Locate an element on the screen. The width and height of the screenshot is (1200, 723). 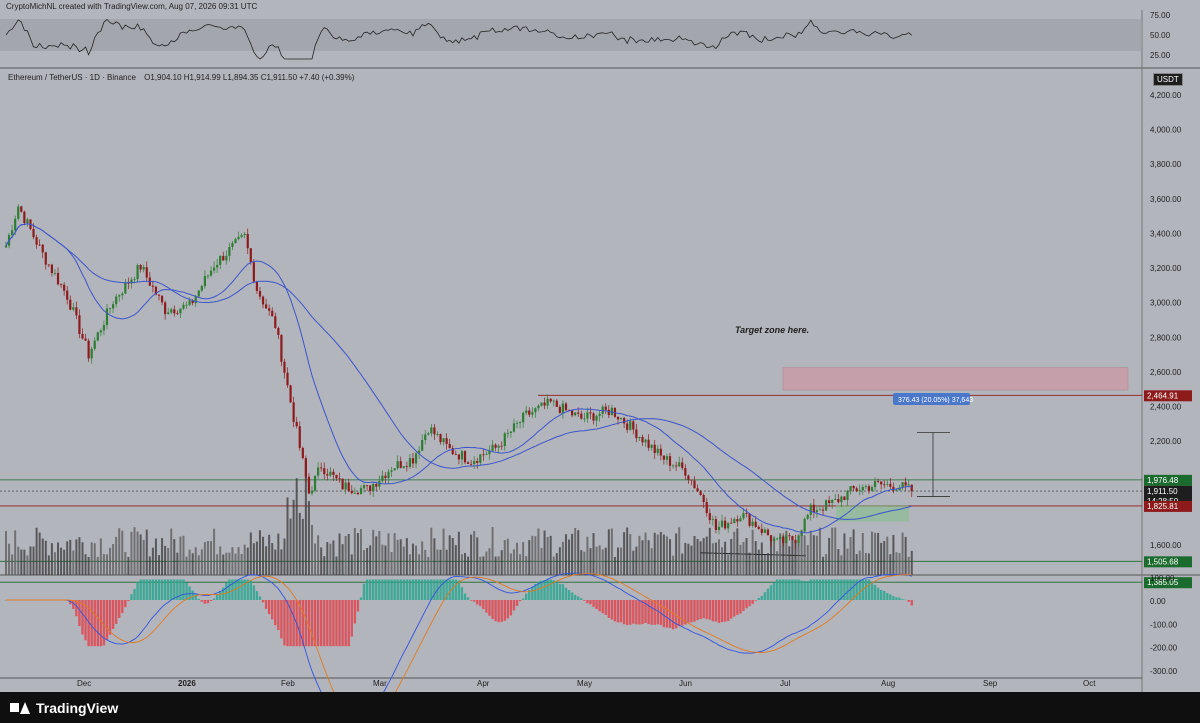
time-tick-label: Dec is located at coordinates (84, 683).